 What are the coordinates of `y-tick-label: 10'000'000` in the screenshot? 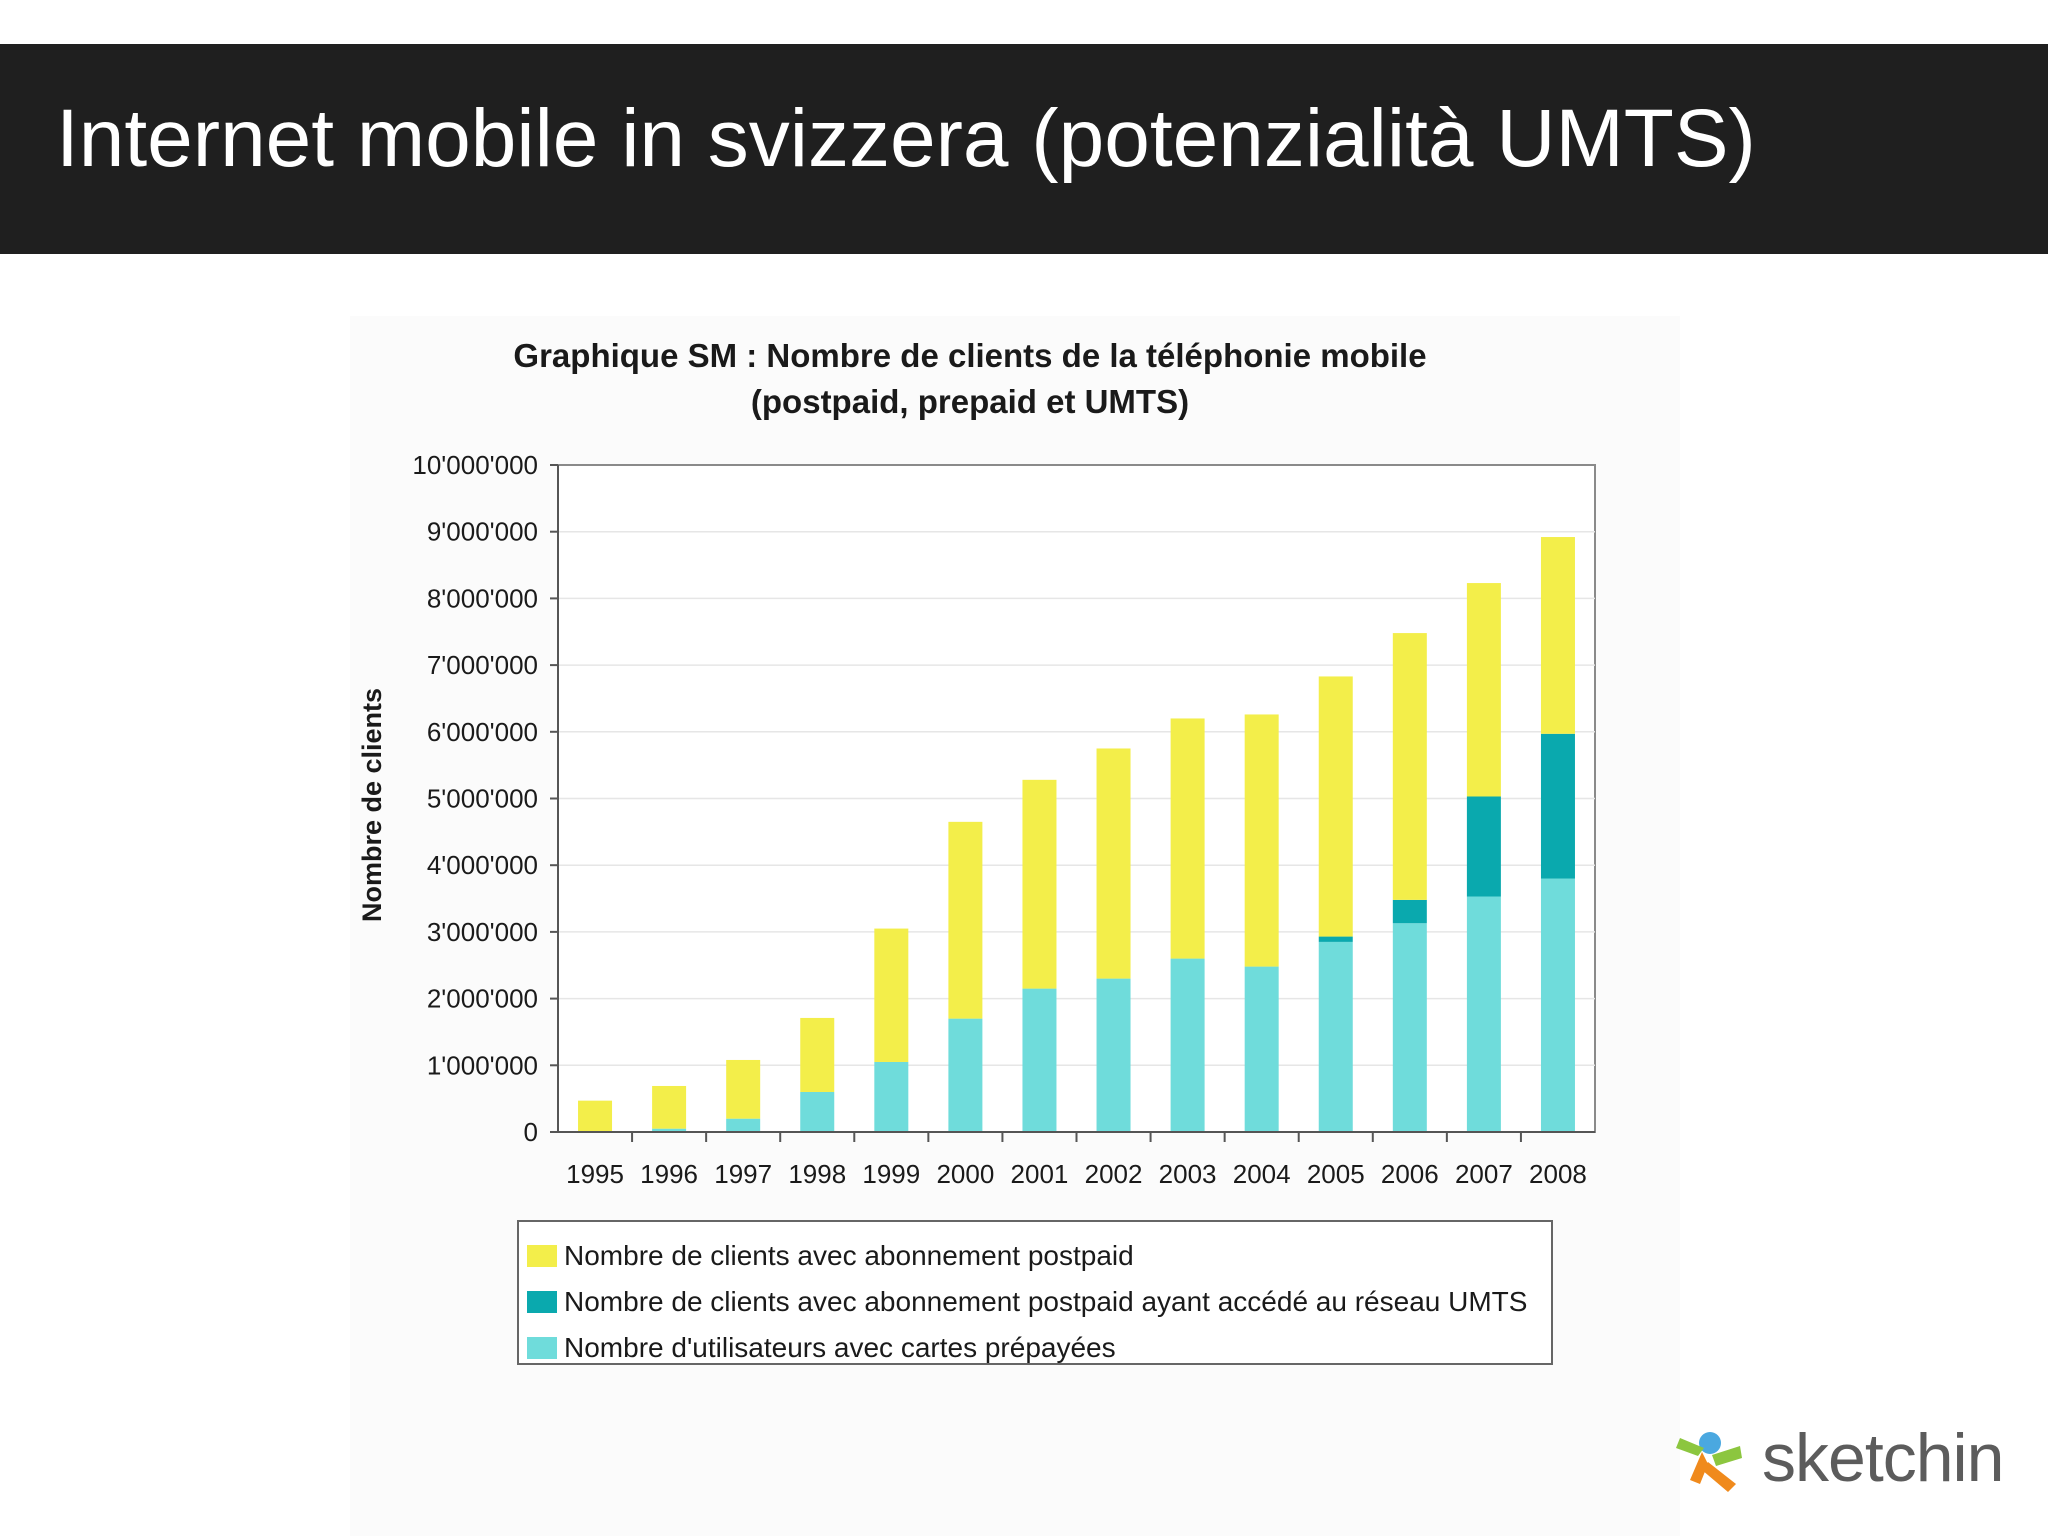 It's located at (475, 465).